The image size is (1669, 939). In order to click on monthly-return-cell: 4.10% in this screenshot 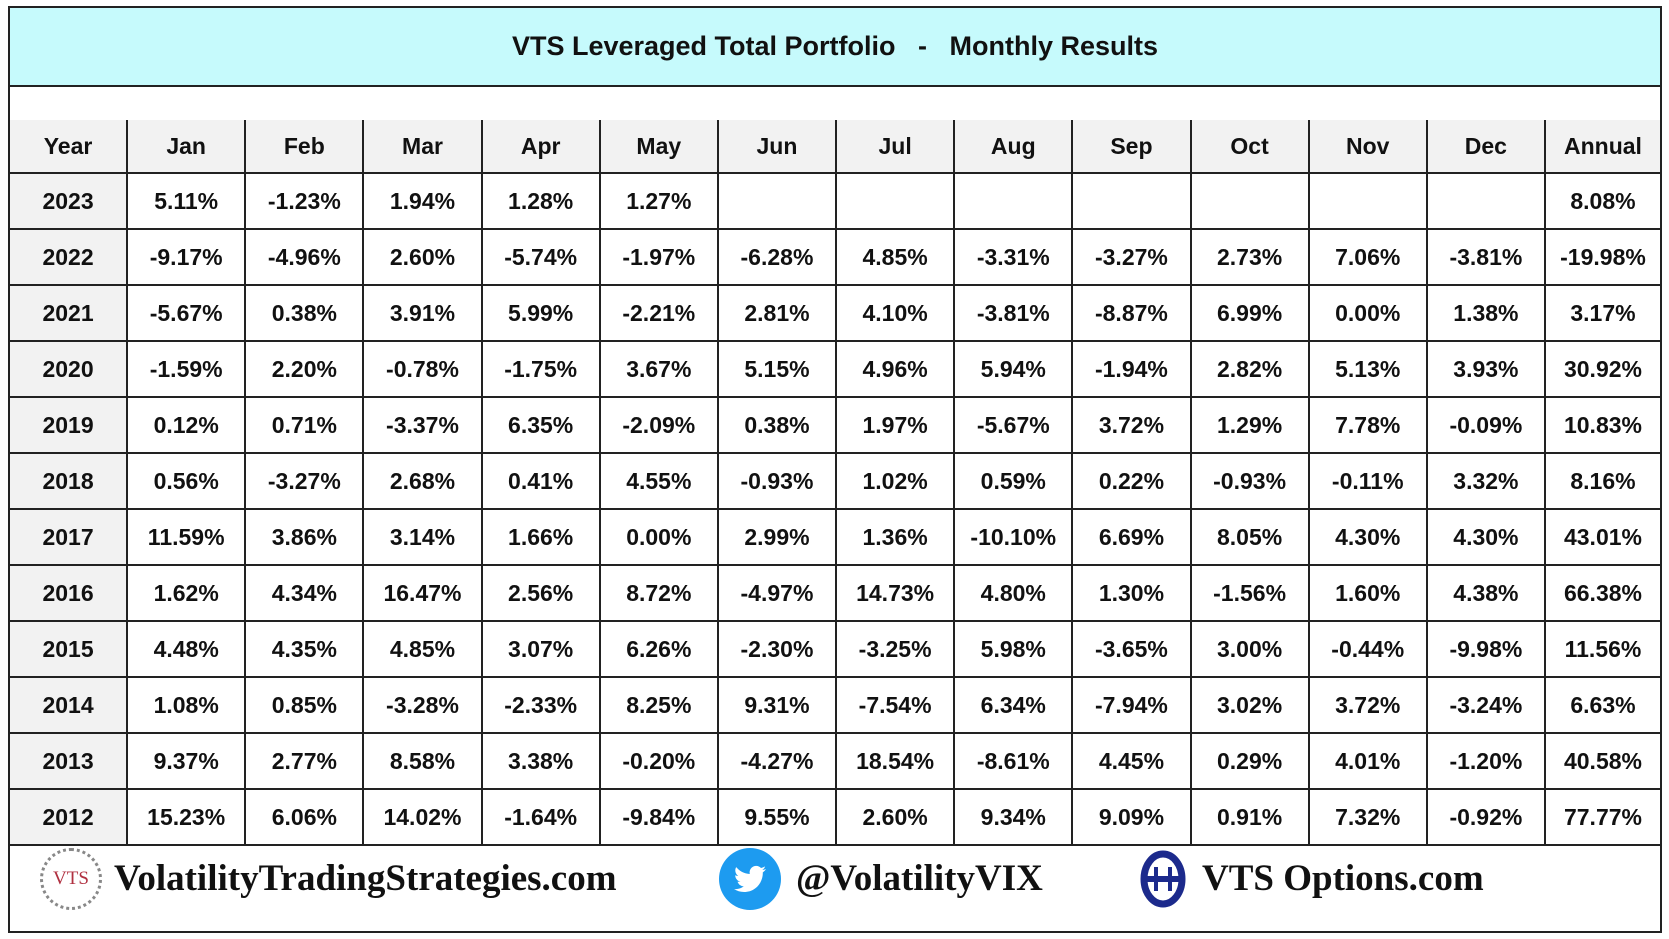, I will do `click(895, 313)`.